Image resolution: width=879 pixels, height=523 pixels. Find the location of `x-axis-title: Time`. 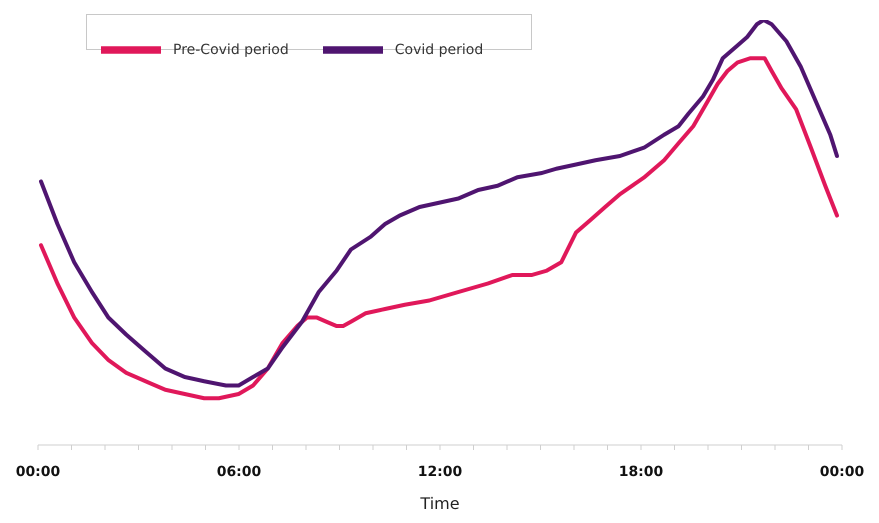

x-axis-title: Time is located at coordinates (439, 503).